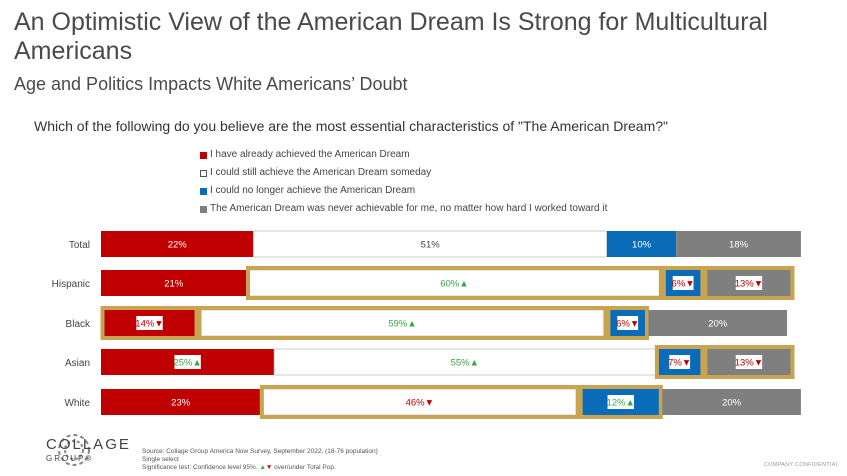 The height and width of the screenshot is (476, 847). Describe the element at coordinates (203, 191) in the screenshot. I see `legend-swatch-blue` at that location.